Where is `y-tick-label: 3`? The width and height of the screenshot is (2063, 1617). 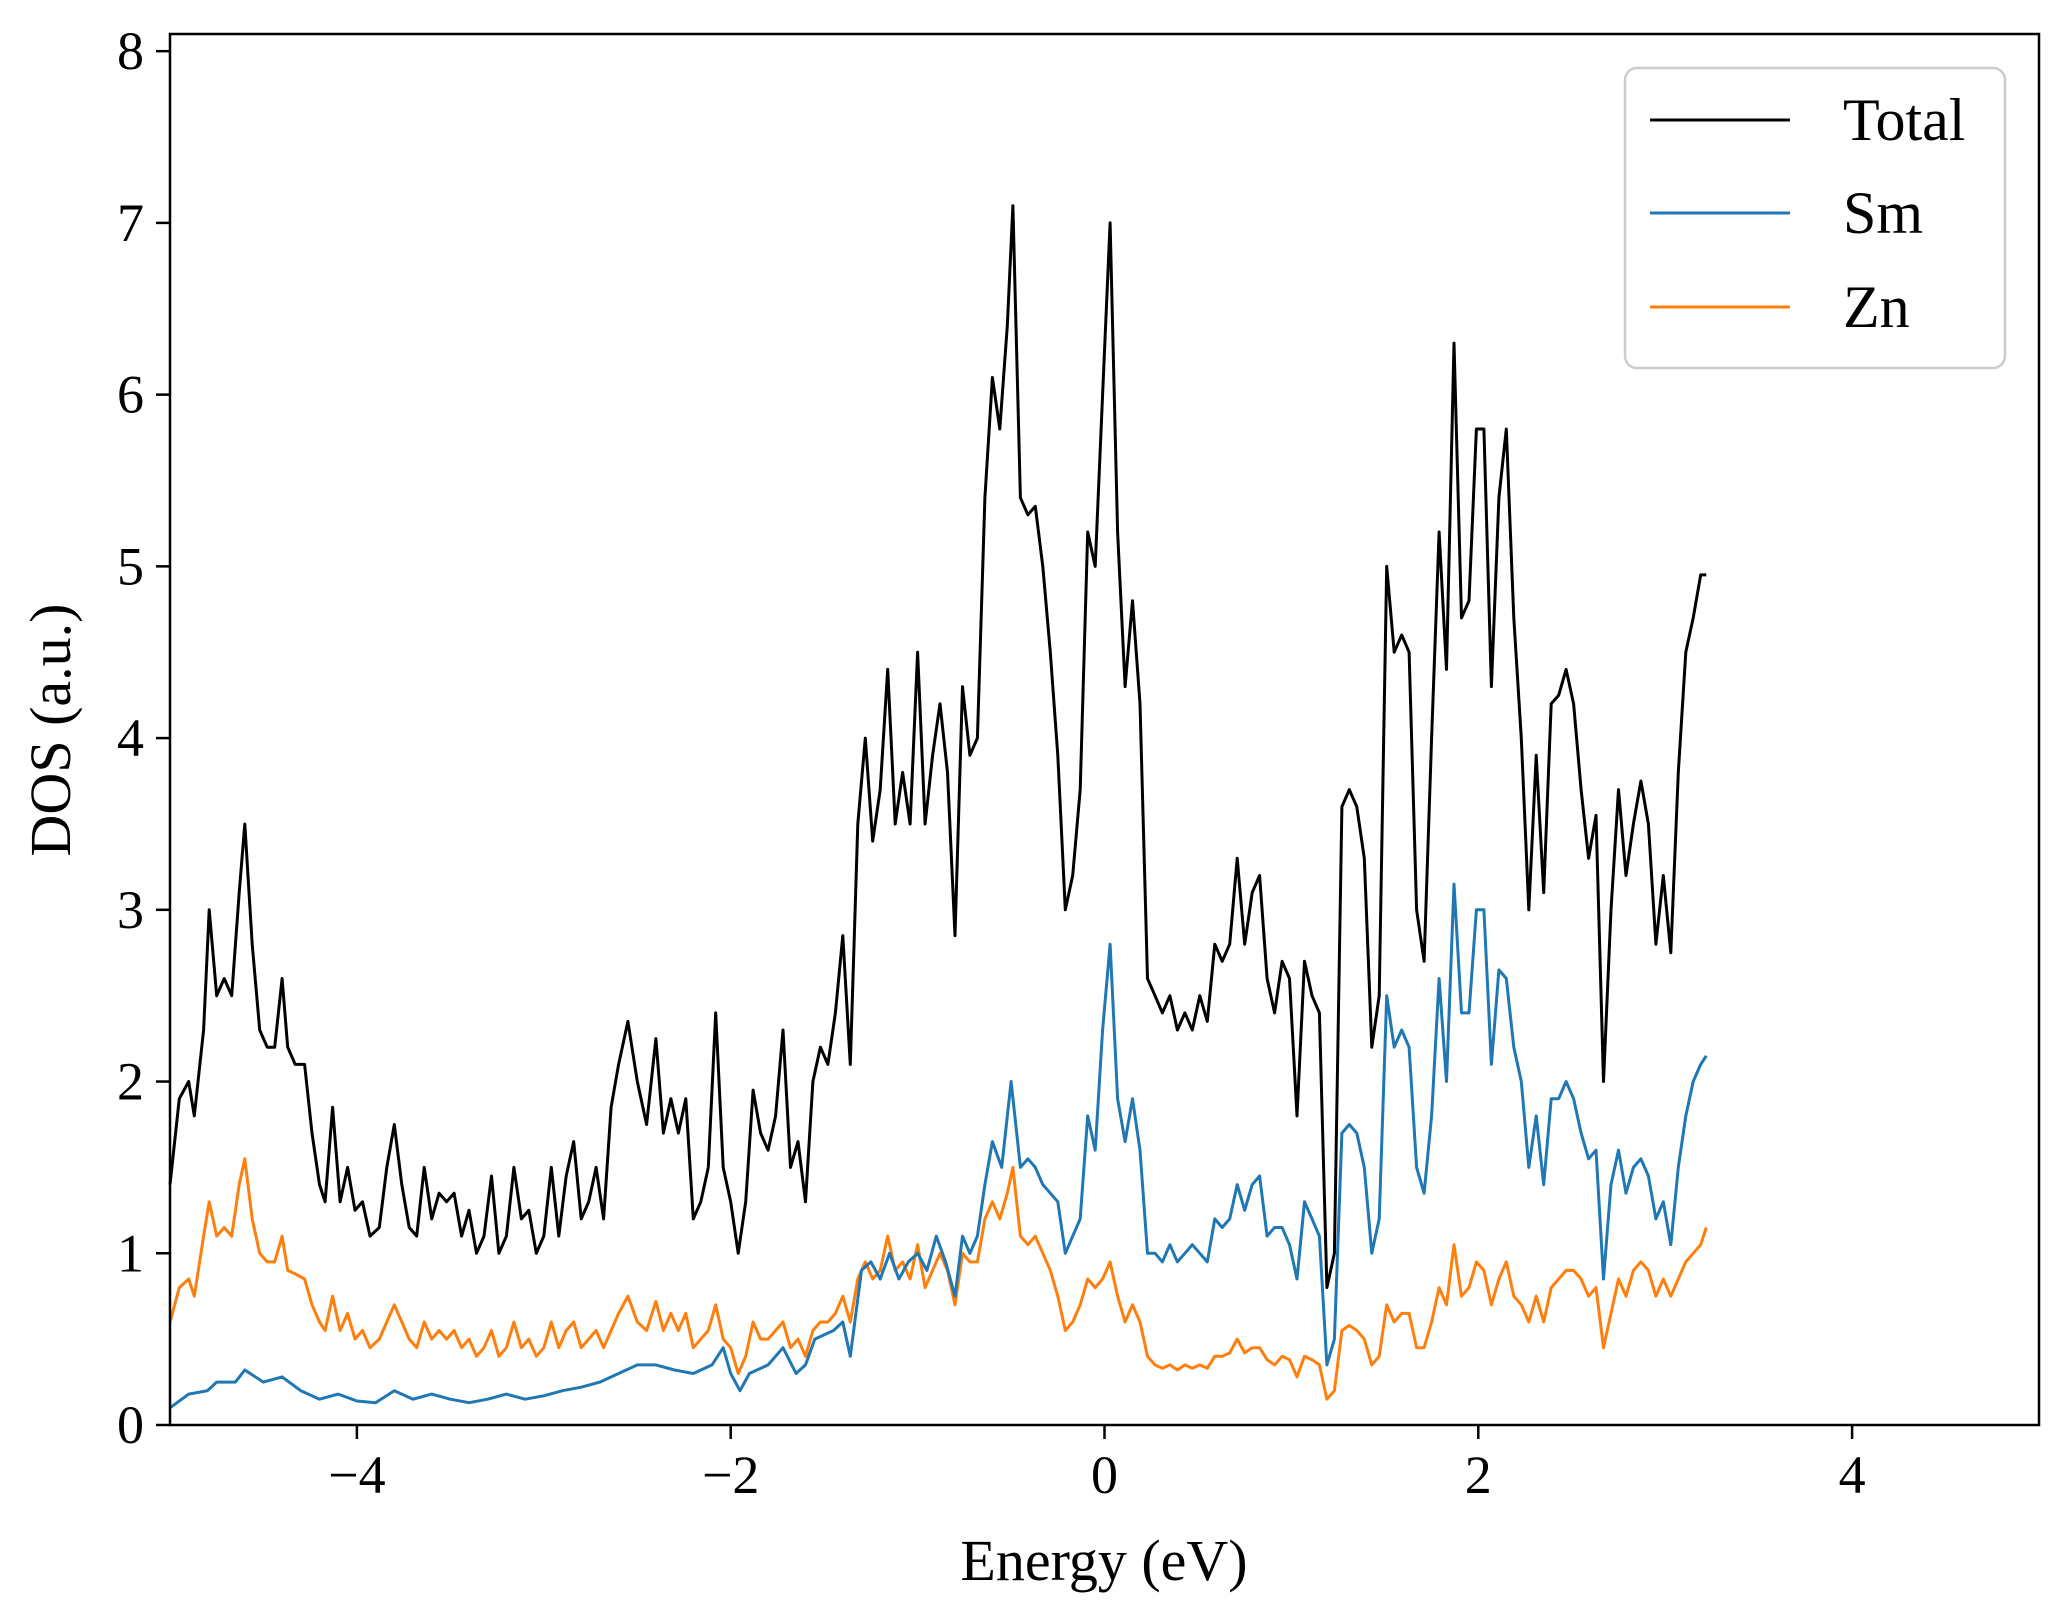
y-tick-label: 3 is located at coordinates (130, 910).